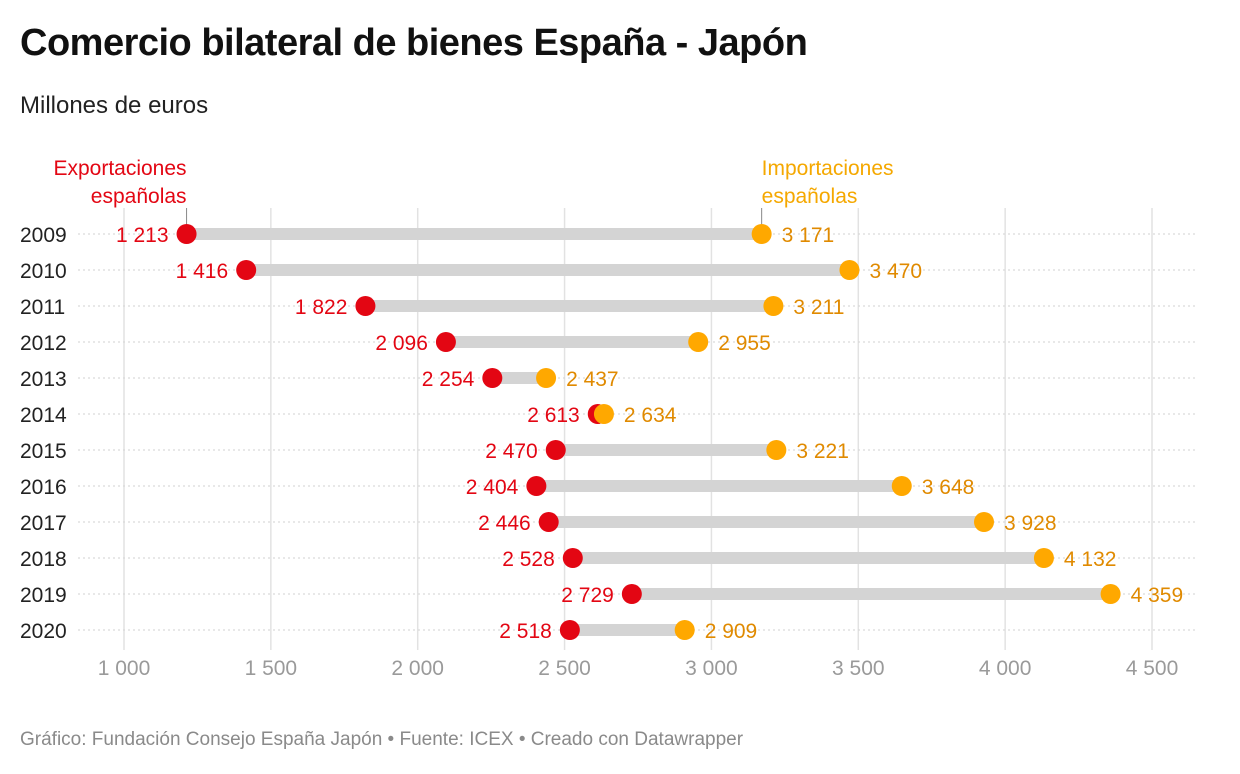  What do you see at coordinates (587, 595) in the screenshot?
I see `export-value-label: 2 729` at bounding box center [587, 595].